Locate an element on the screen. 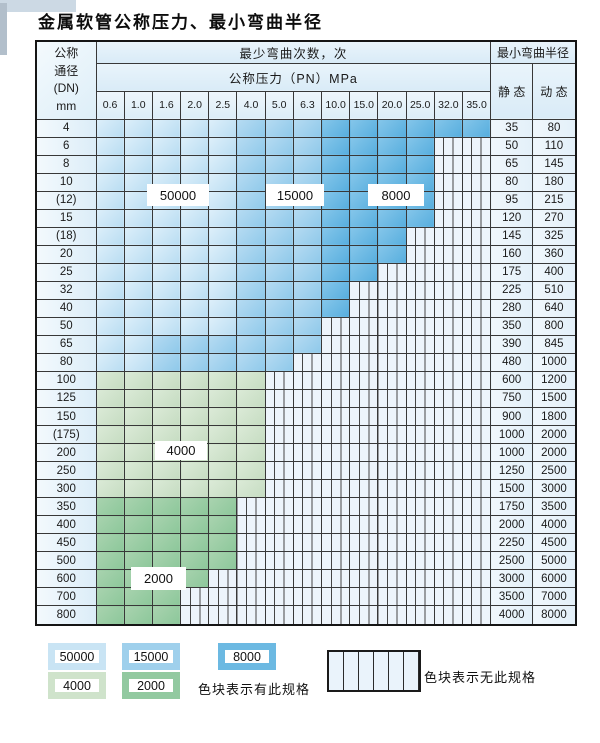 The height and width of the screenshot is (743, 600). table-row: 6 50 110 is located at coordinates (306, 146).